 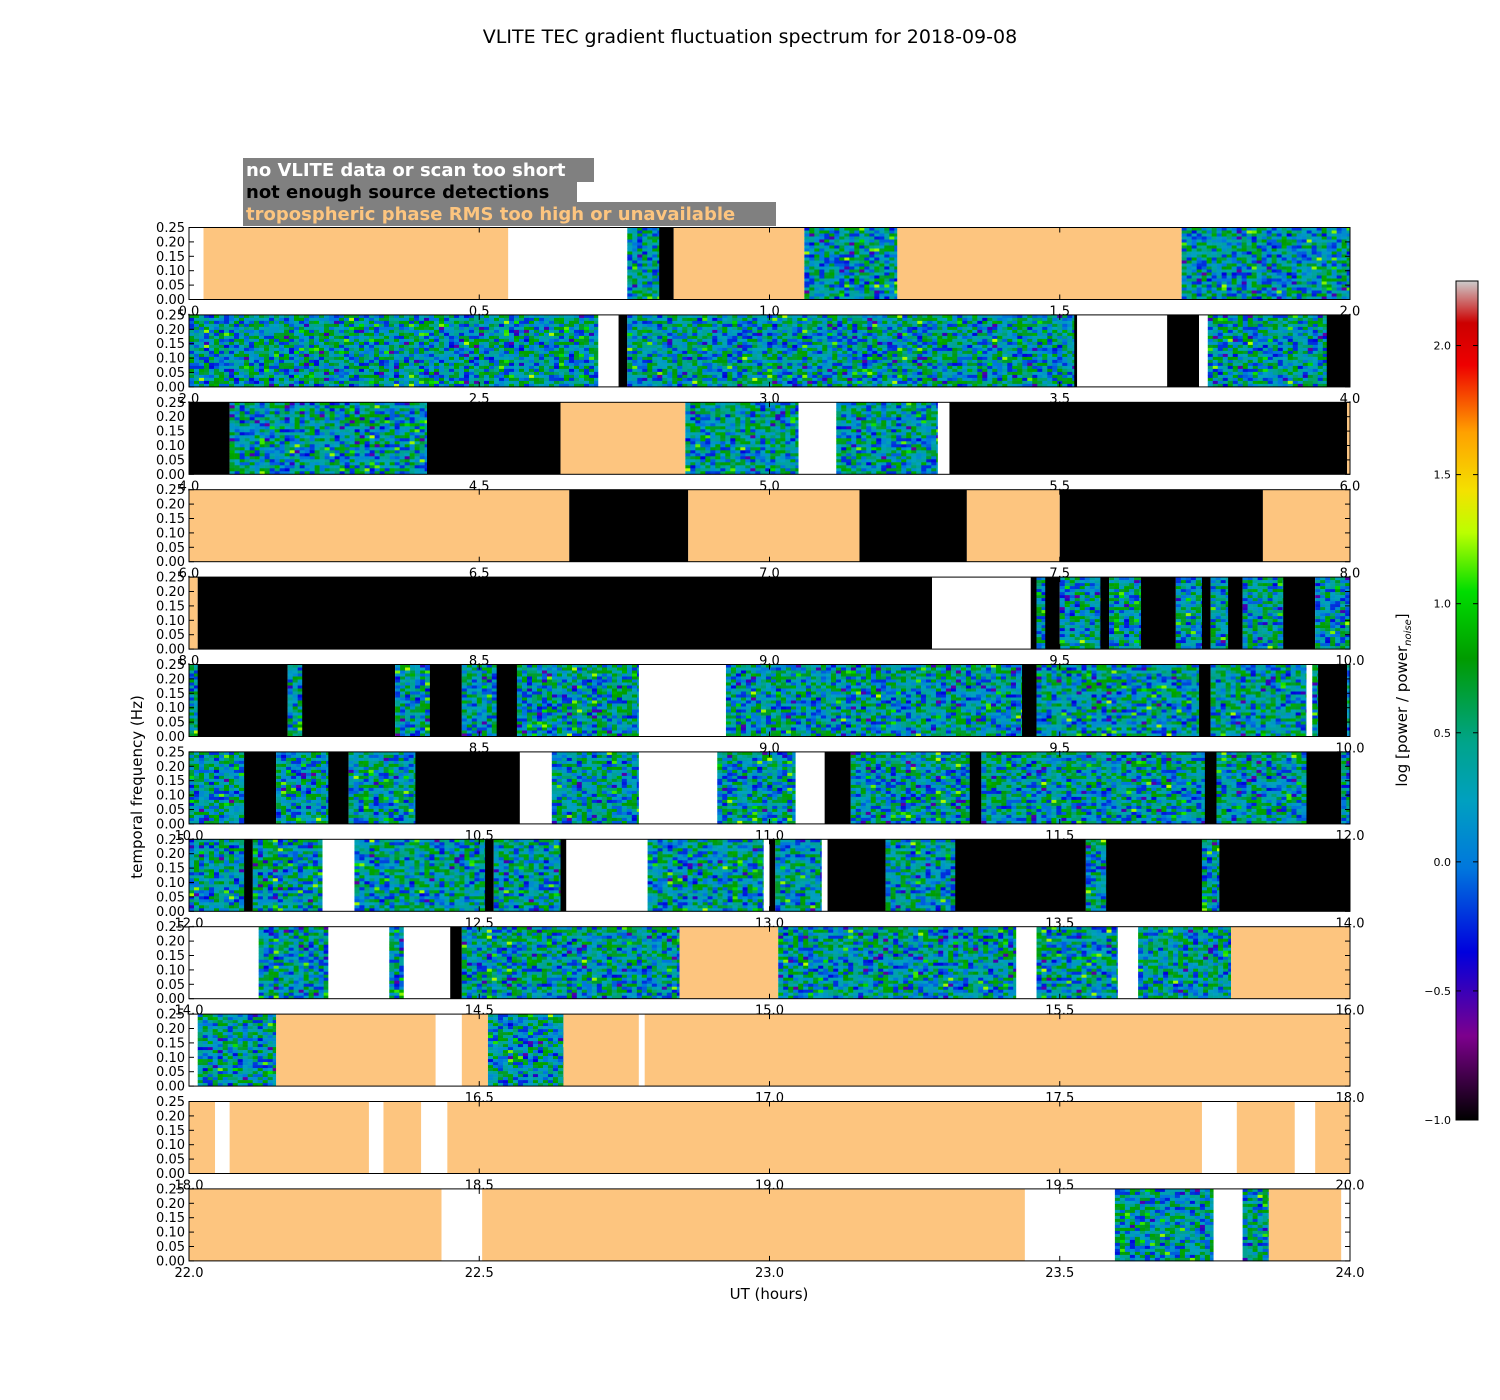 What do you see at coordinates (758, 532) in the screenshot?
I see `panel-4: 0.000.050.100.150.200.256.0 6.5 7.0 7.5 8.0` at bounding box center [758, 532].